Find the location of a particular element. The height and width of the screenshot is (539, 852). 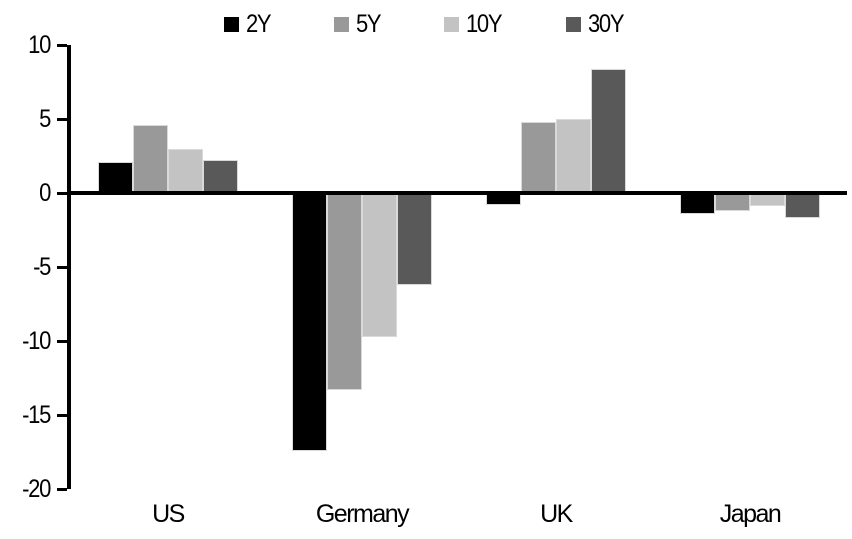

bar-uk-5y is located at coordinates (538, 157).